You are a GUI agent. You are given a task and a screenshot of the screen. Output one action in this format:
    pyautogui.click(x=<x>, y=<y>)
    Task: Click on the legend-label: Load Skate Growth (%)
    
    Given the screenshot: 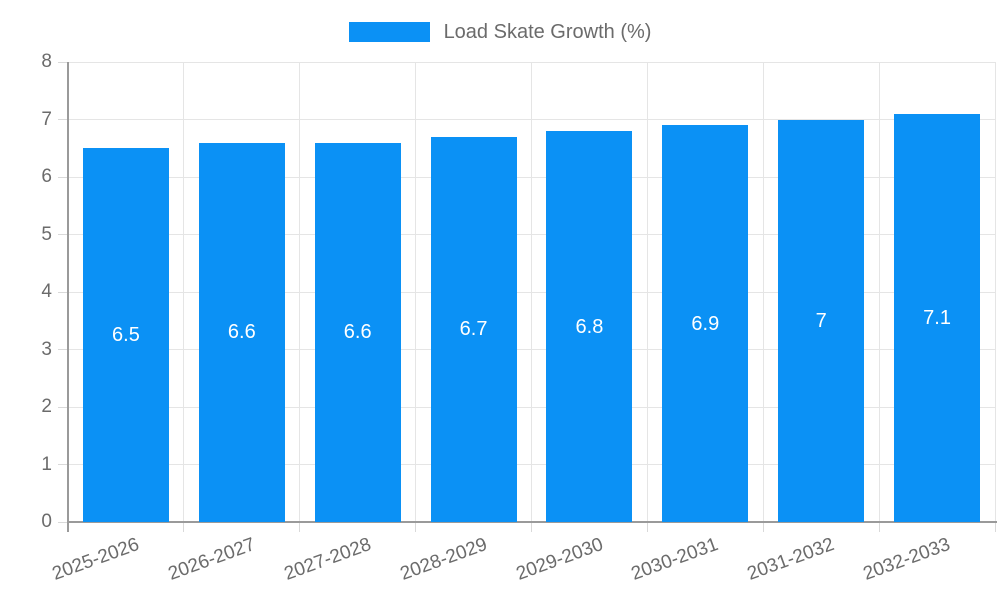 What is the action you would take?
    pyautogui.click(x=547, y=31)
    